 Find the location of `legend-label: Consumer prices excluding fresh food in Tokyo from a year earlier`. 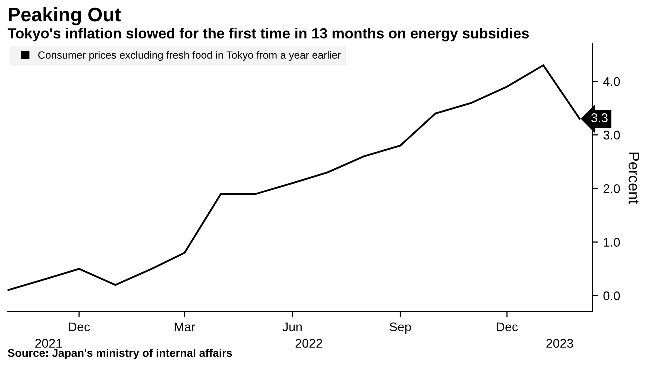

legend-label: Consumer prices excluding fresh food in Tokyo from a year earlier is located at coordinates (190, 56).